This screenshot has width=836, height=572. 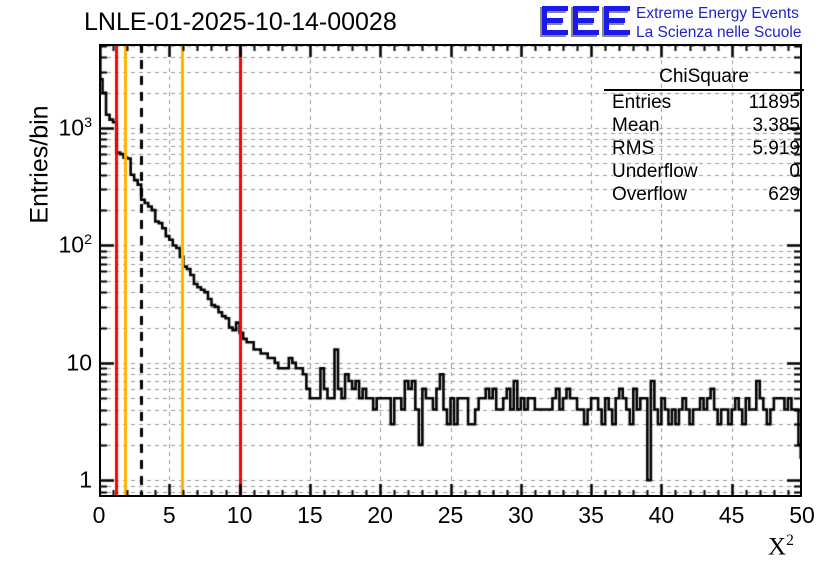 What do you see at coordinates (585, 21) in the screenshot?
I see `eee-mark-icon` at bounding box center [585, 21].